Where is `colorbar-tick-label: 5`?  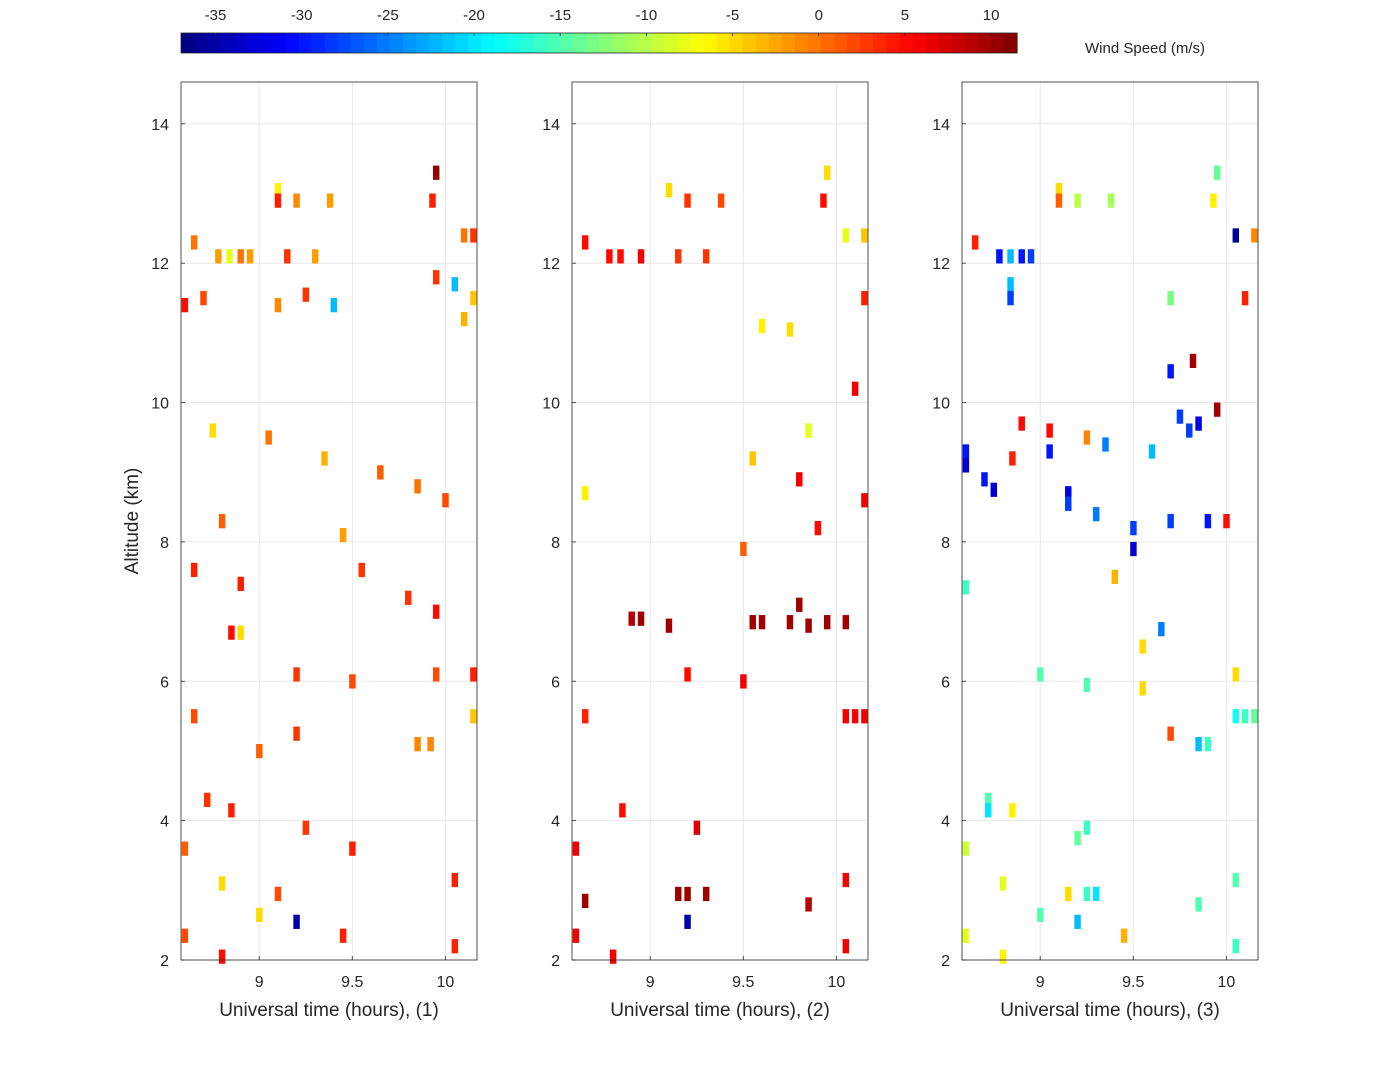
colorbar-tick-label: 5 is located at coordinates (905, 15).